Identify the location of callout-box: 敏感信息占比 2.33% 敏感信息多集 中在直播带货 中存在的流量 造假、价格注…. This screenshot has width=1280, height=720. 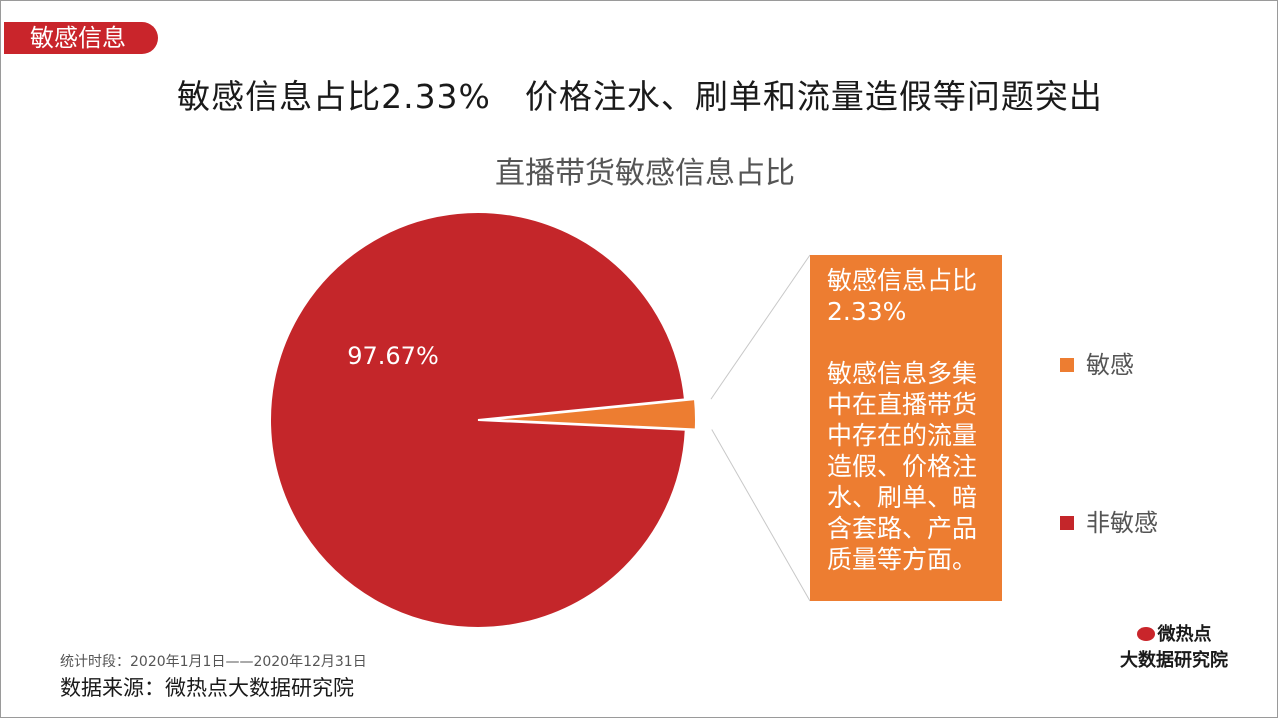
(906, 428).